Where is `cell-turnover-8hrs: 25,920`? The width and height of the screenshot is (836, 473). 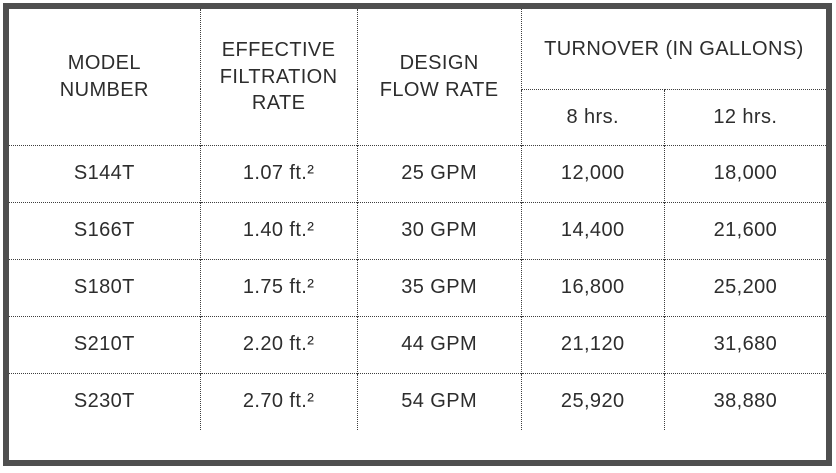 cell-turnover-8hrs: 25,920 is located at coordinates (592, 401).